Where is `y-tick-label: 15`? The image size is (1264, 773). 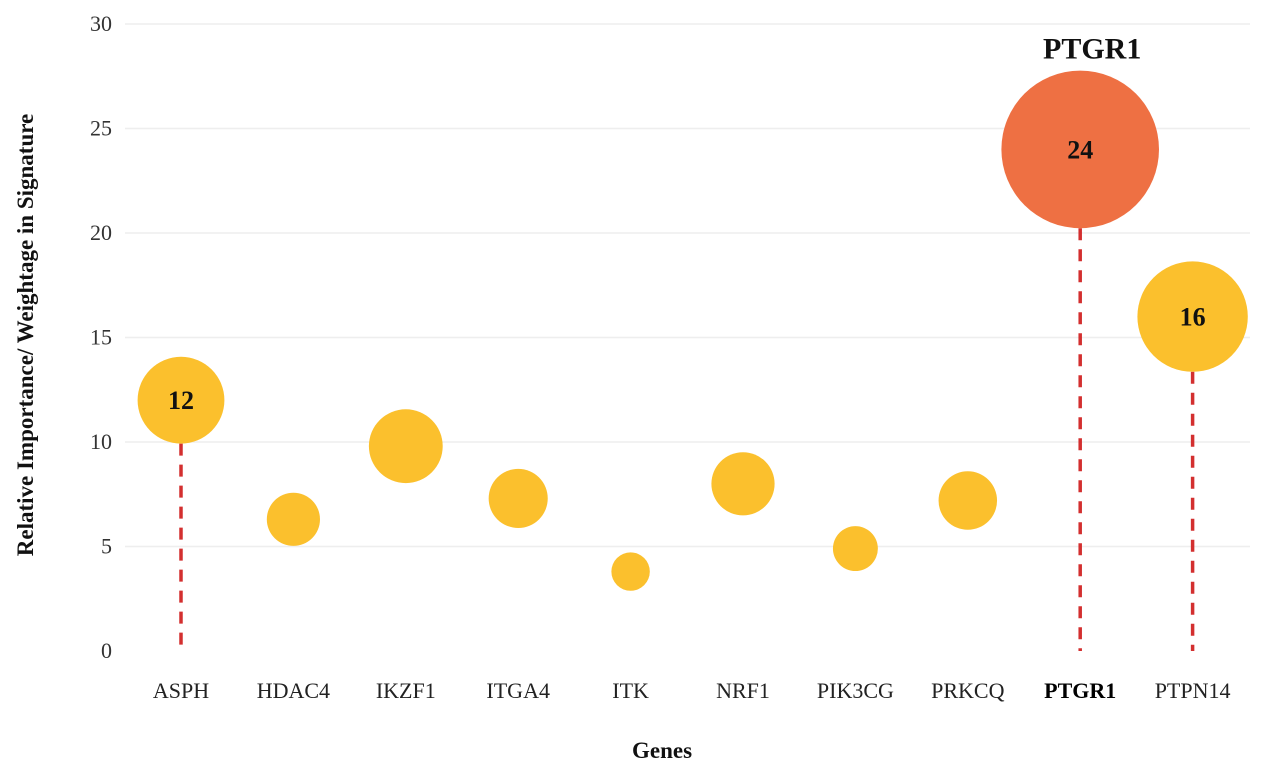 y-tick-label: 15 is located at coordinates (101, 337).